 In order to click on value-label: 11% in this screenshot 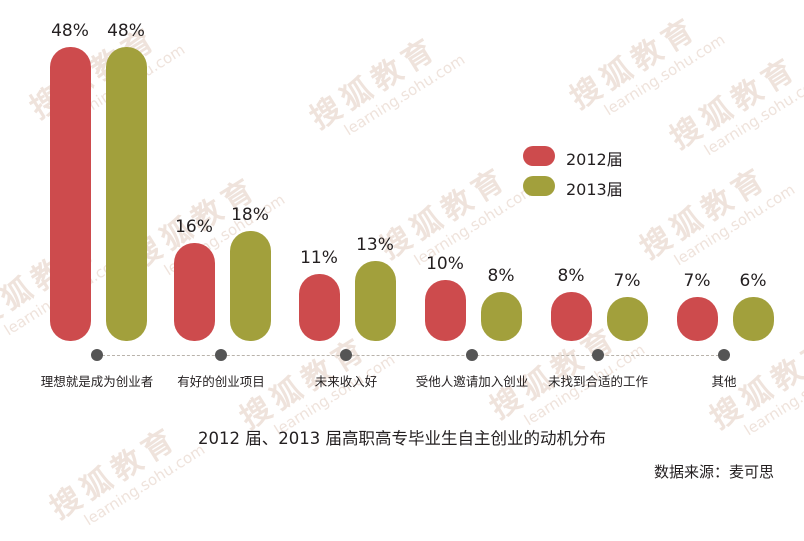, I will do `click(319, 257)`.